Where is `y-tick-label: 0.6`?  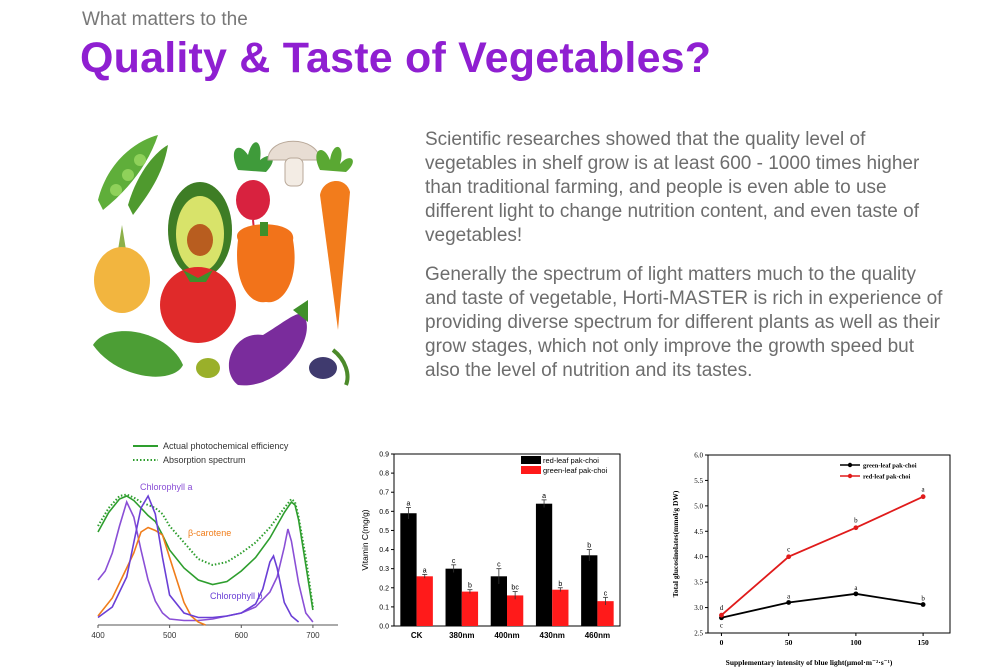
y-tick-label: 0.6 is located at coordinates (384, 512).